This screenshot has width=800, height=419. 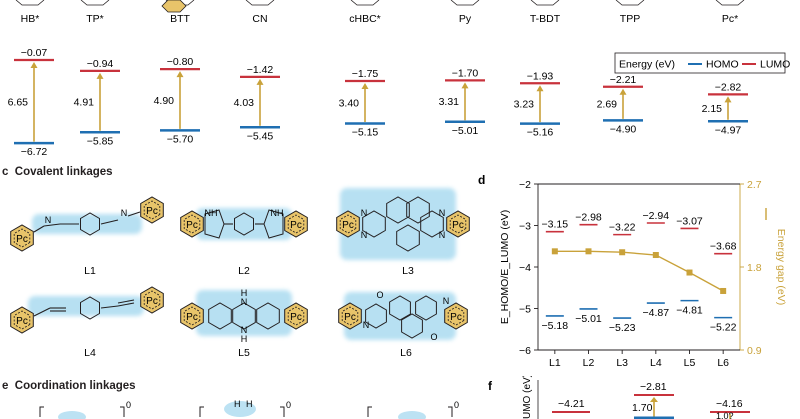 I want to click on x-tick-label: L6, so click(x=723, y=363).